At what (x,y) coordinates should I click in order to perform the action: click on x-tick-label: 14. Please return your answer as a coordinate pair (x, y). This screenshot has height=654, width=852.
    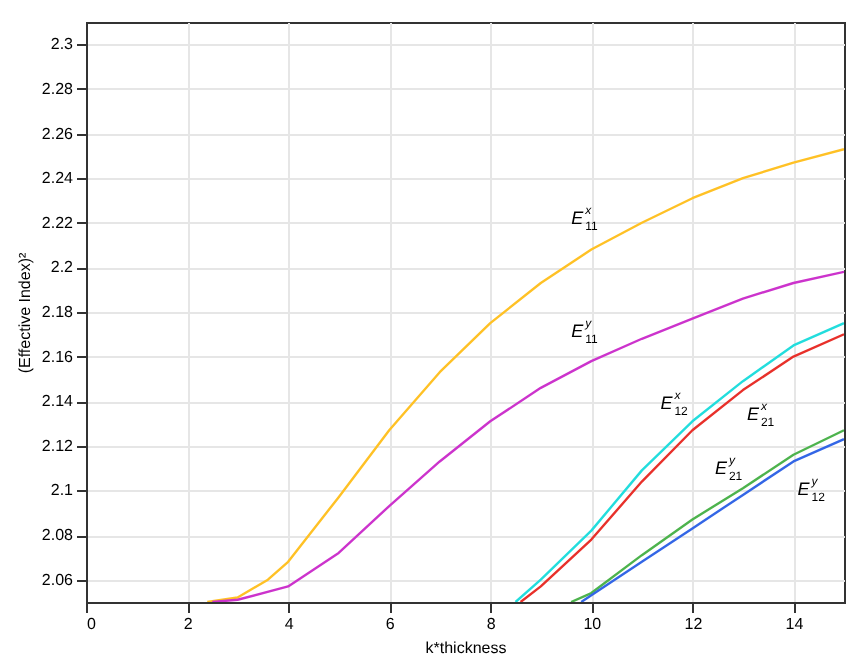
    Looking at the image, I should click on (795, 624).